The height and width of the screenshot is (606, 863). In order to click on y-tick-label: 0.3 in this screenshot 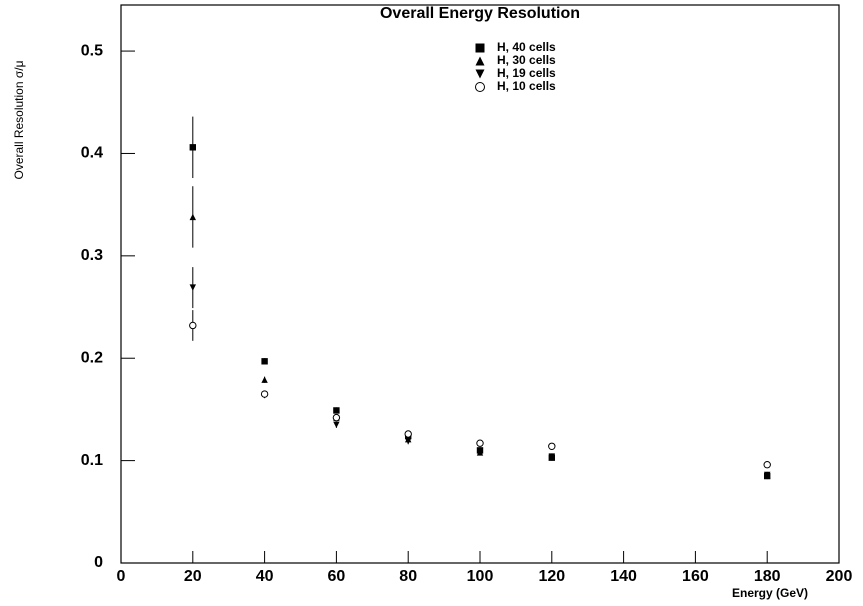, I will do `click(92, 255)`.